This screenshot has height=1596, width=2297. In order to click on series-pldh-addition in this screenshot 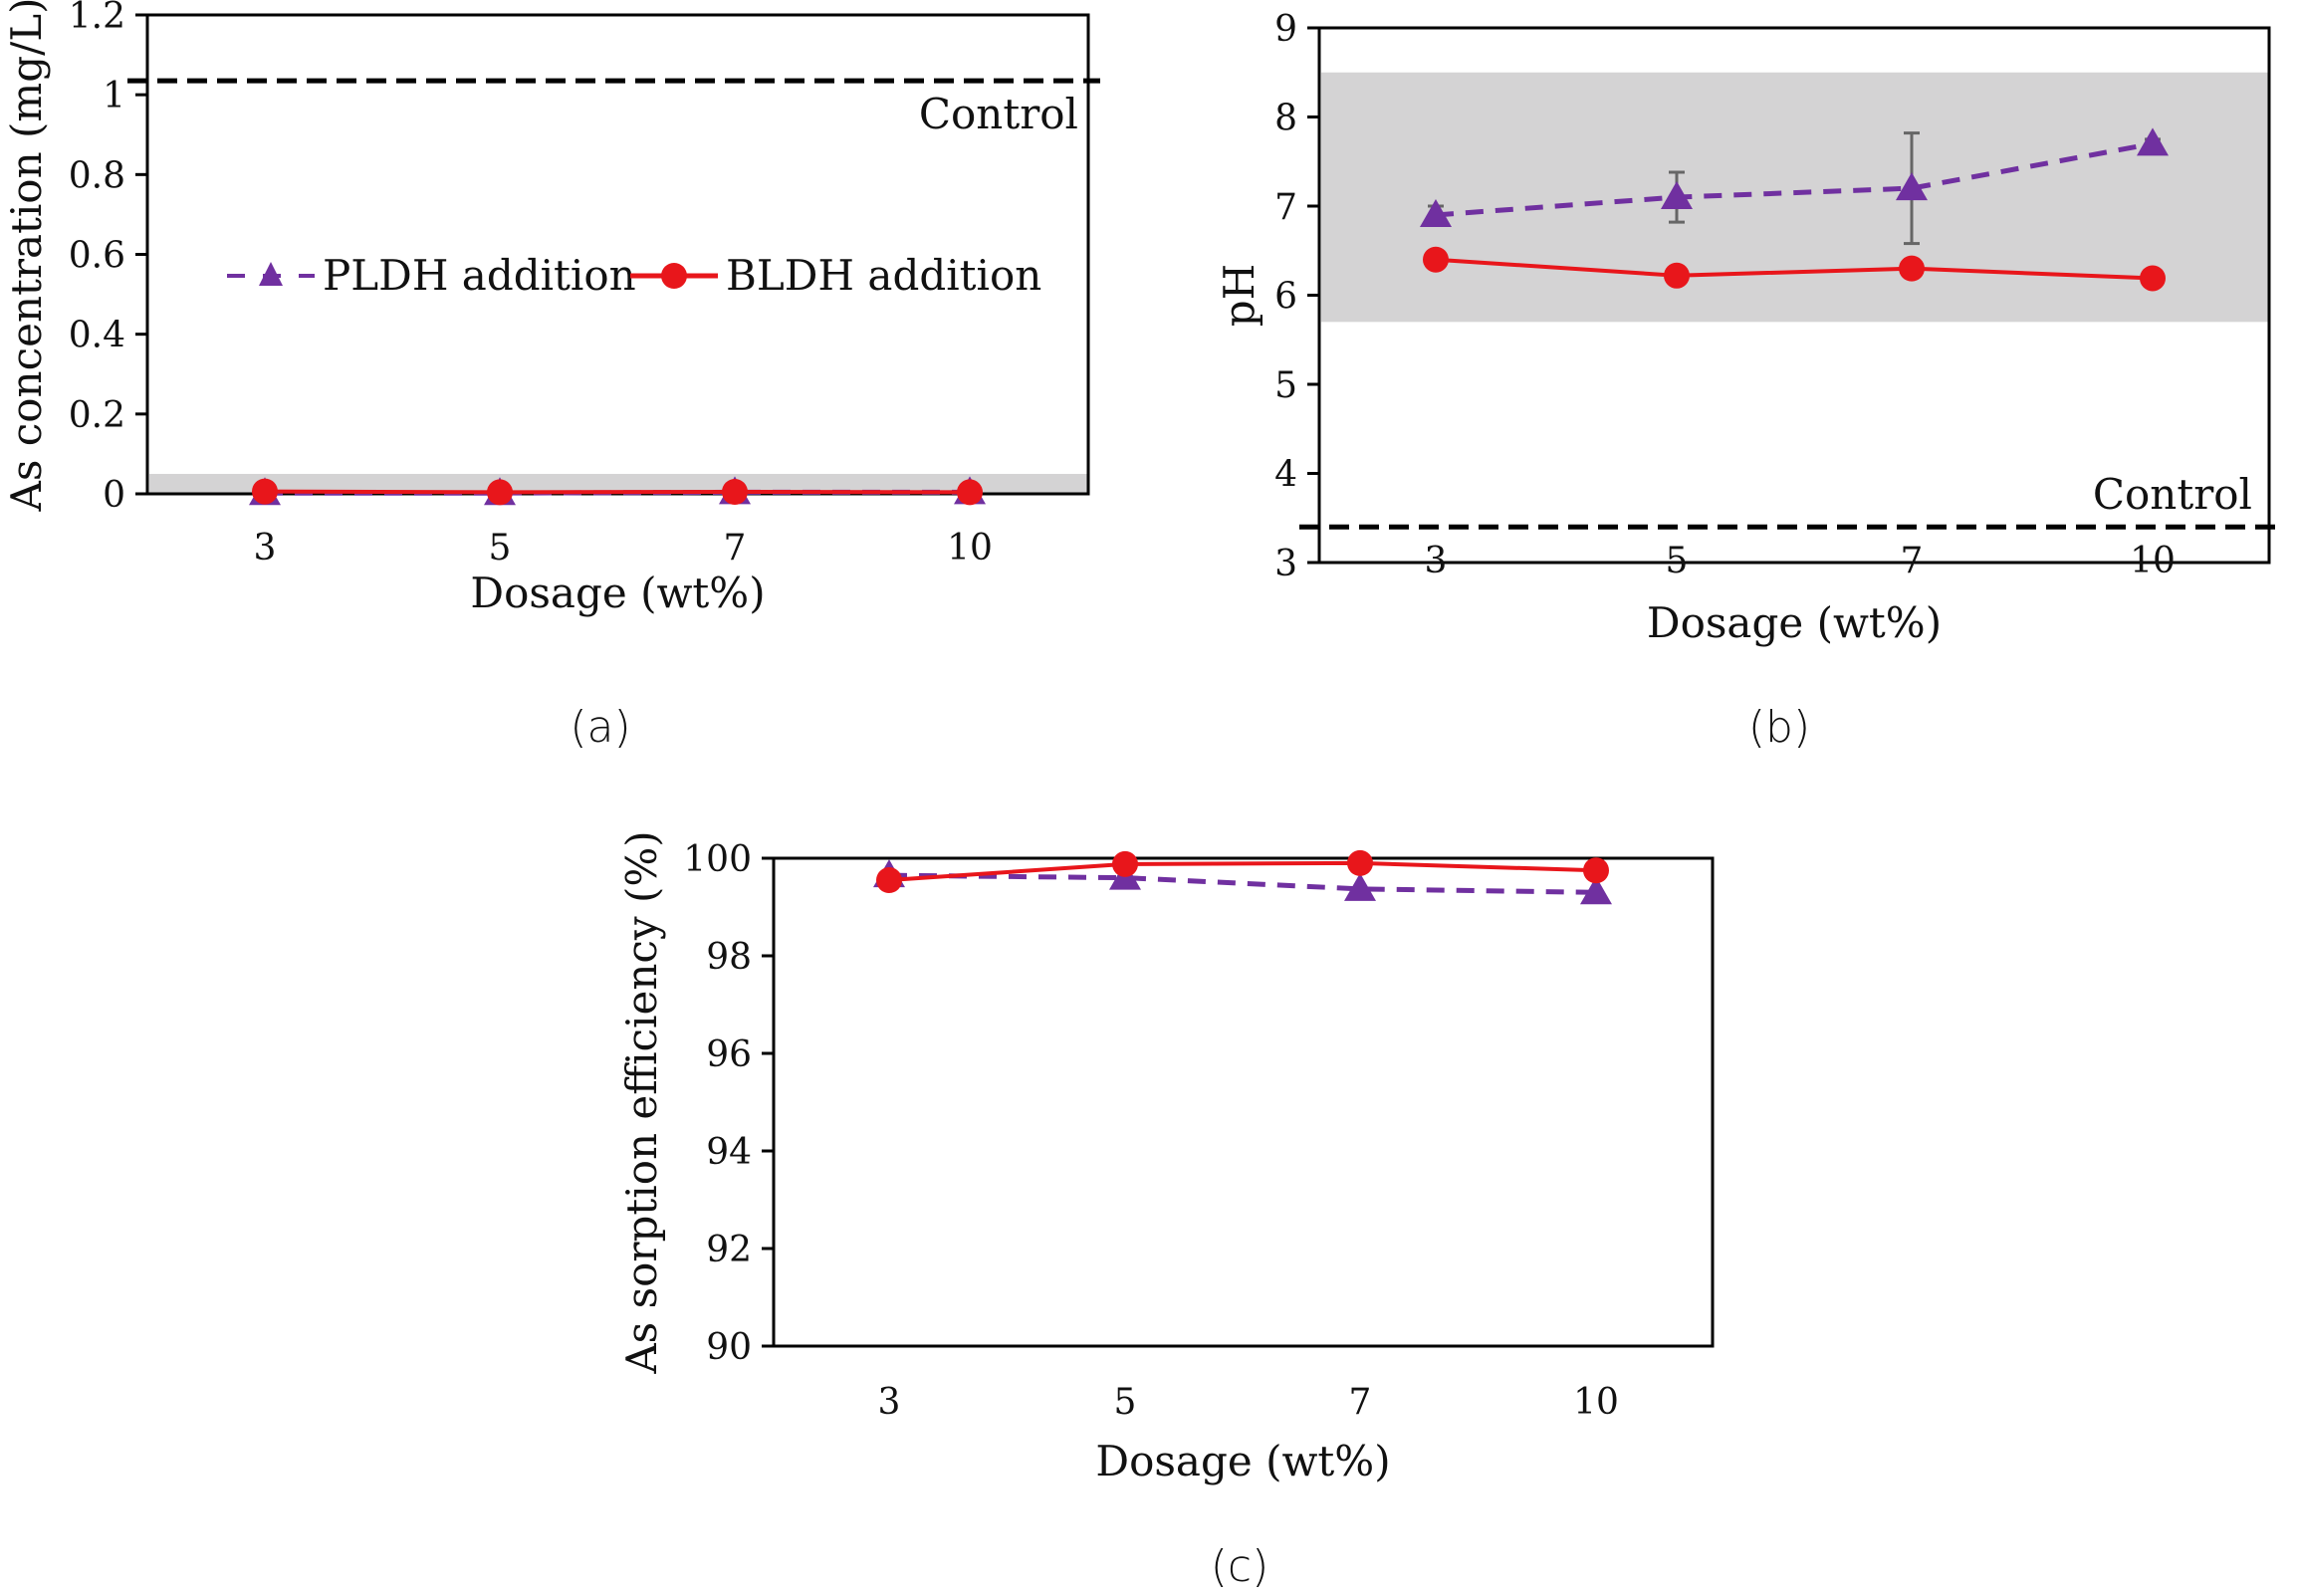, I will do `click(1794, 186)`.